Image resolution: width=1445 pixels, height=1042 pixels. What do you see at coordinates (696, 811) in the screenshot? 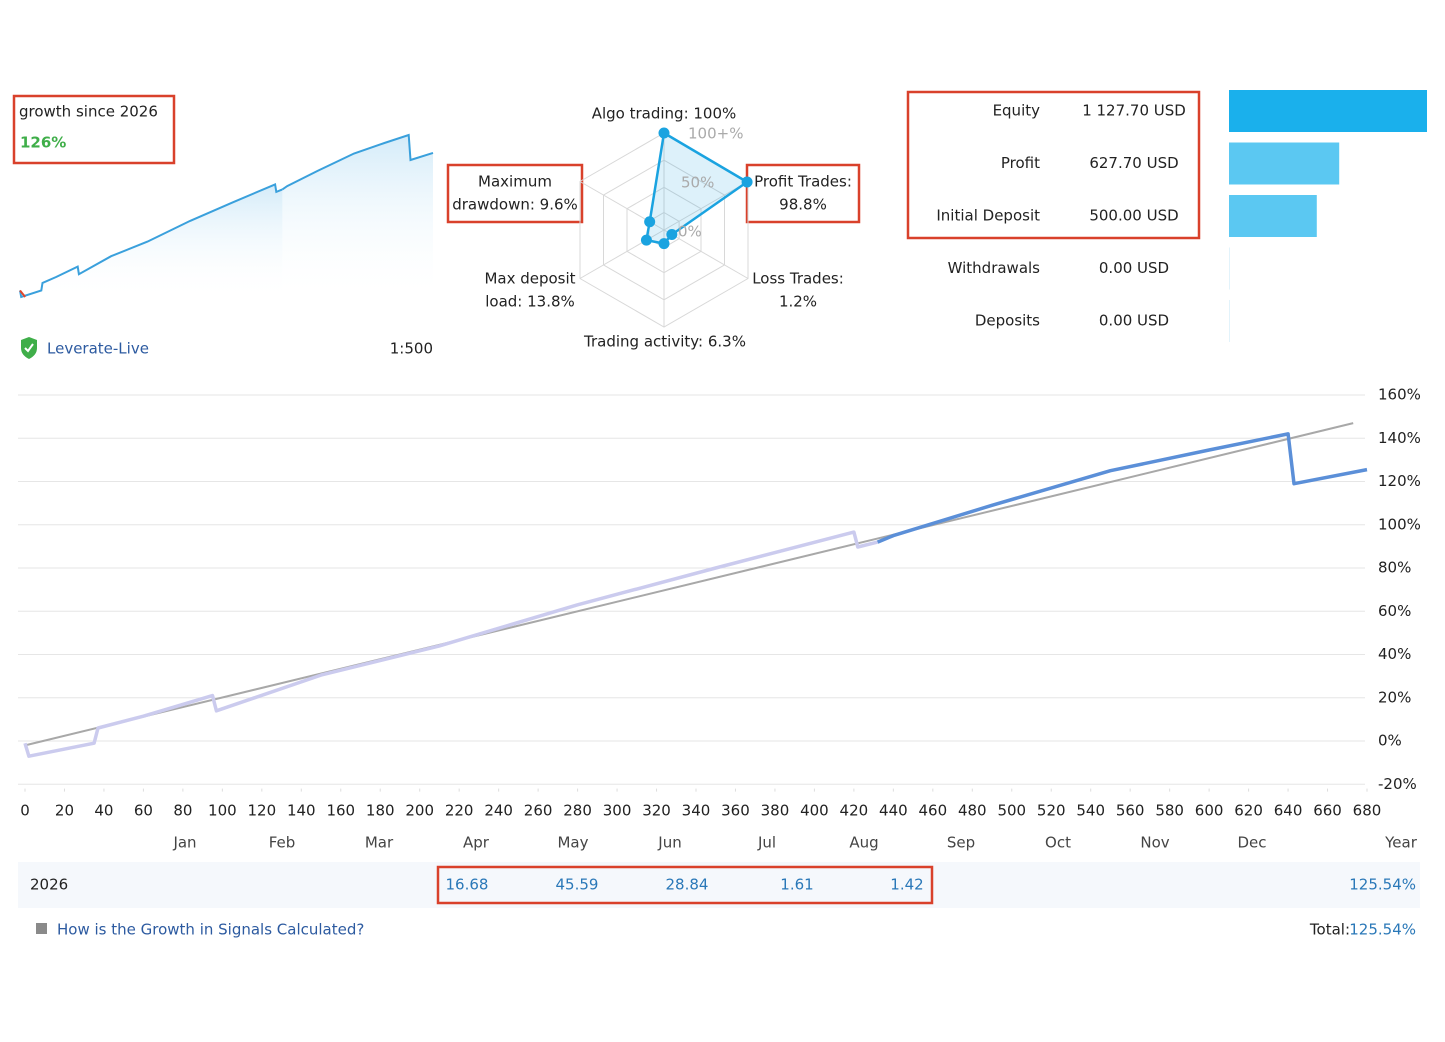
I see `x-tick-label: 340` at bounding box center [696, 811].